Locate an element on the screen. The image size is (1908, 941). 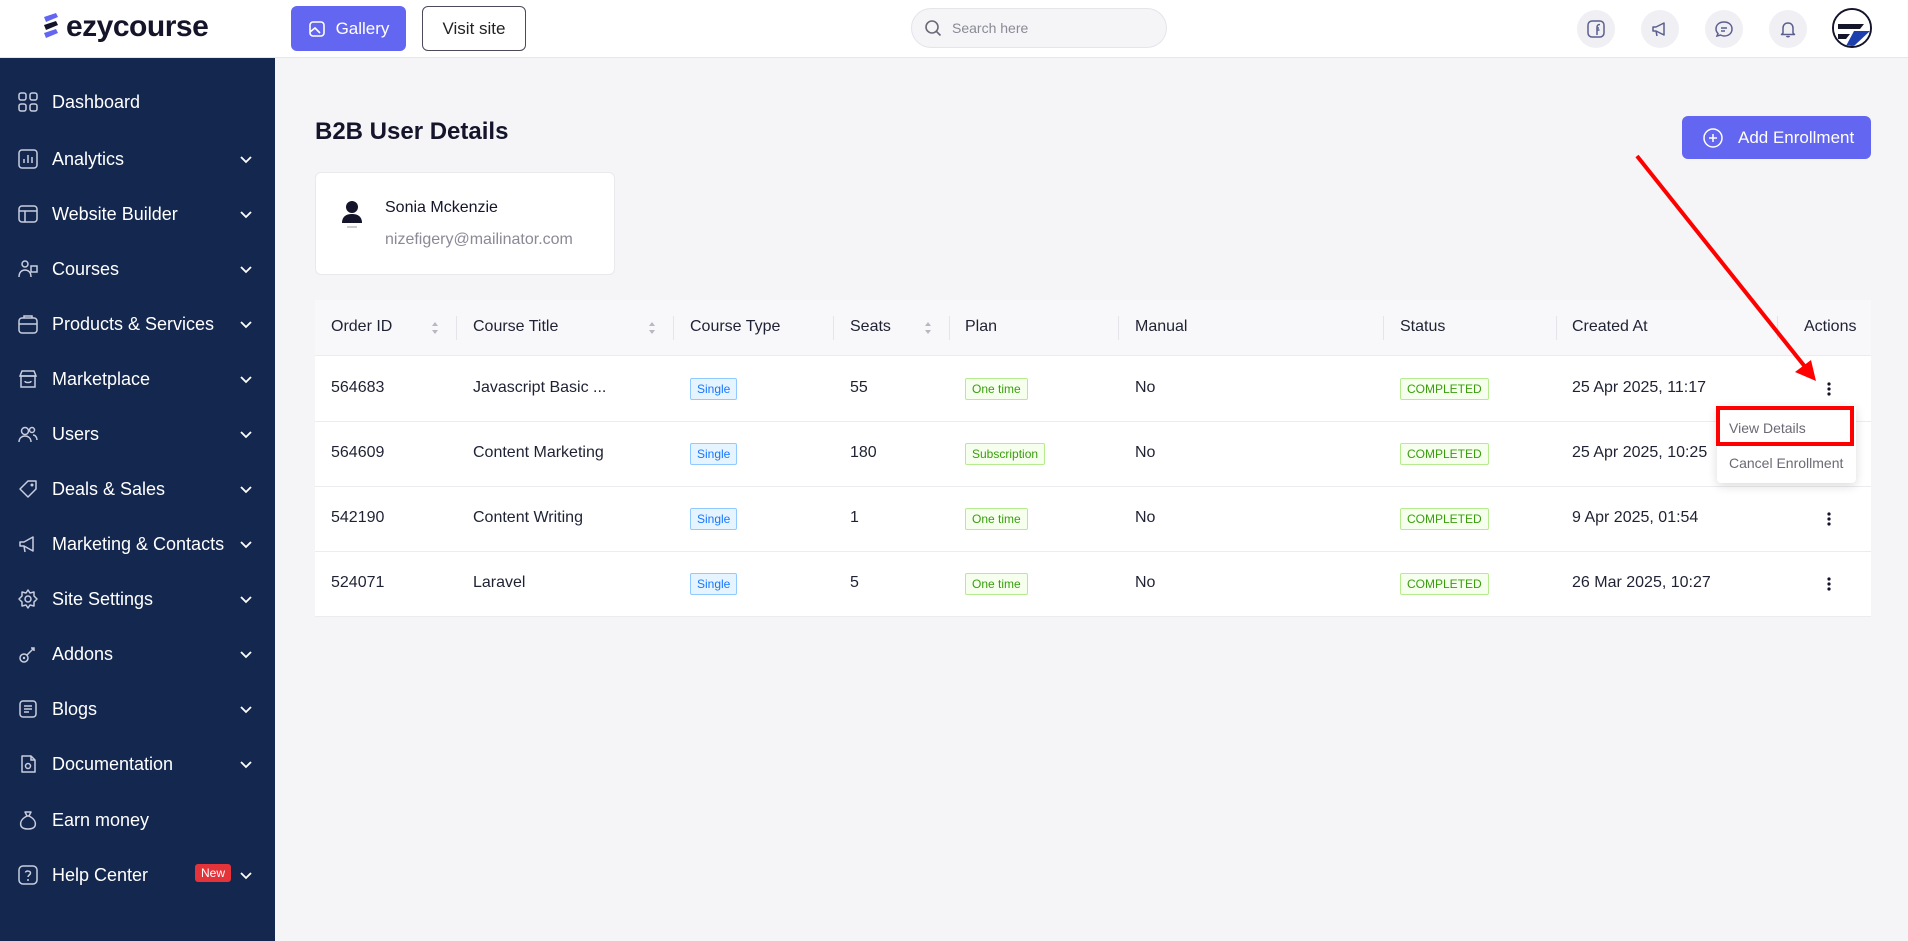
sidebar-item-analytics: Analytics is located at coordinates (137, 159).